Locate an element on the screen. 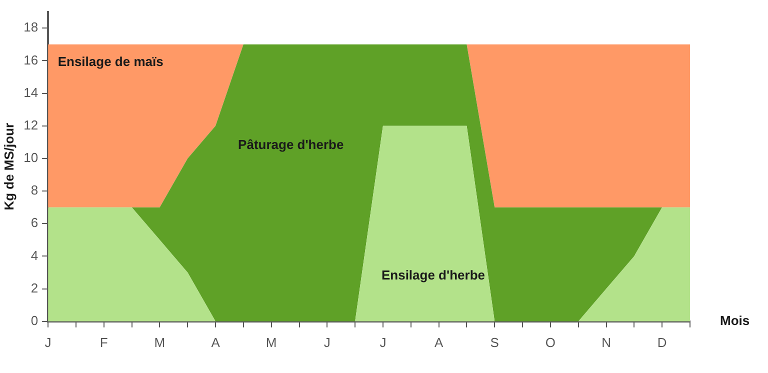  y-axis-title: Kg de MS/jour is located at coordinates (8, 166).